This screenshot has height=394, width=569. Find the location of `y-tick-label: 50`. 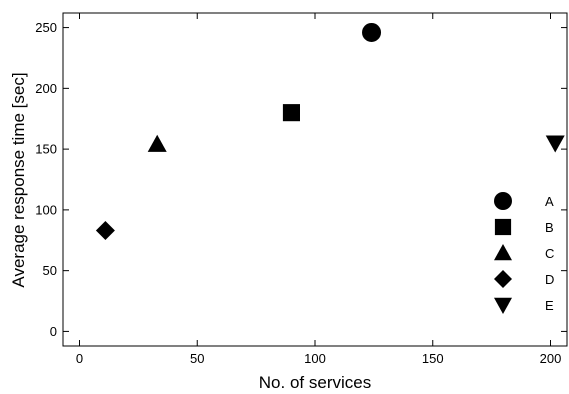

y-tick-label: 50 is located at coordinates (50, 270).